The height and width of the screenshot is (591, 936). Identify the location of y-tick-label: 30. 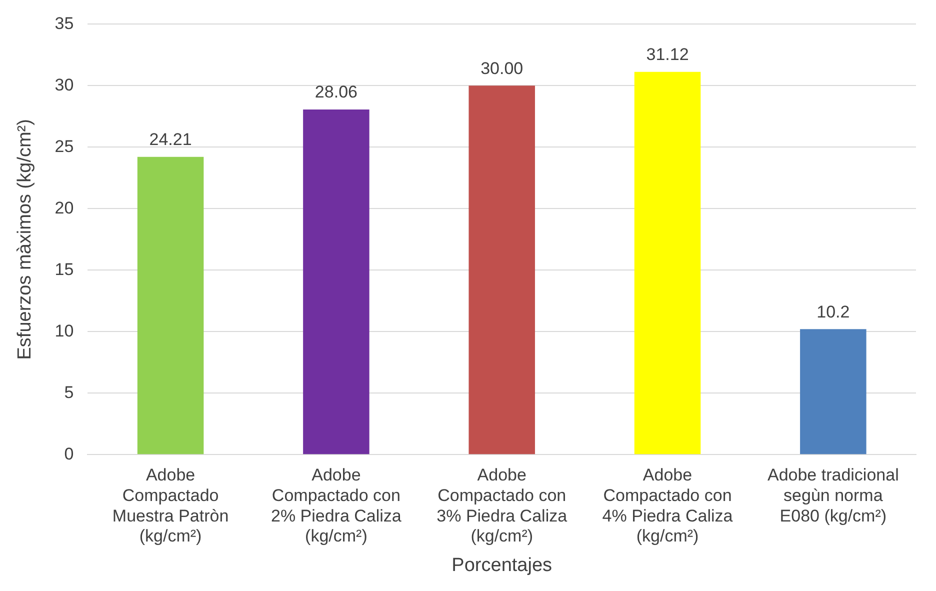
(64, 84).